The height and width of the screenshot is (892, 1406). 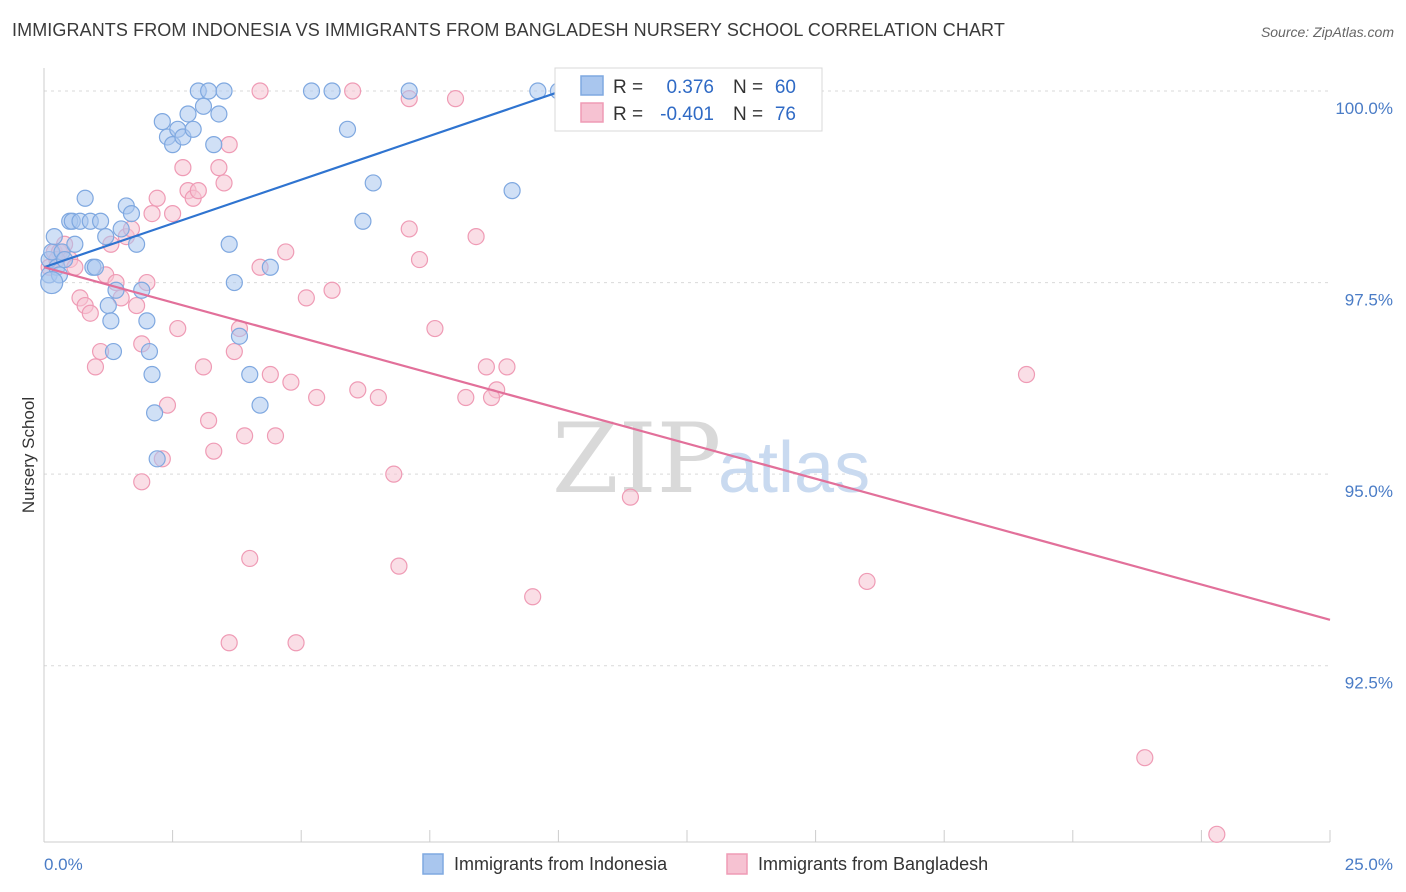 What do you see at coordinates (1327, 32) in the screenshot?
I see `source-label: Source: ZipAtlas.com` at bounding box center [1327, 32].